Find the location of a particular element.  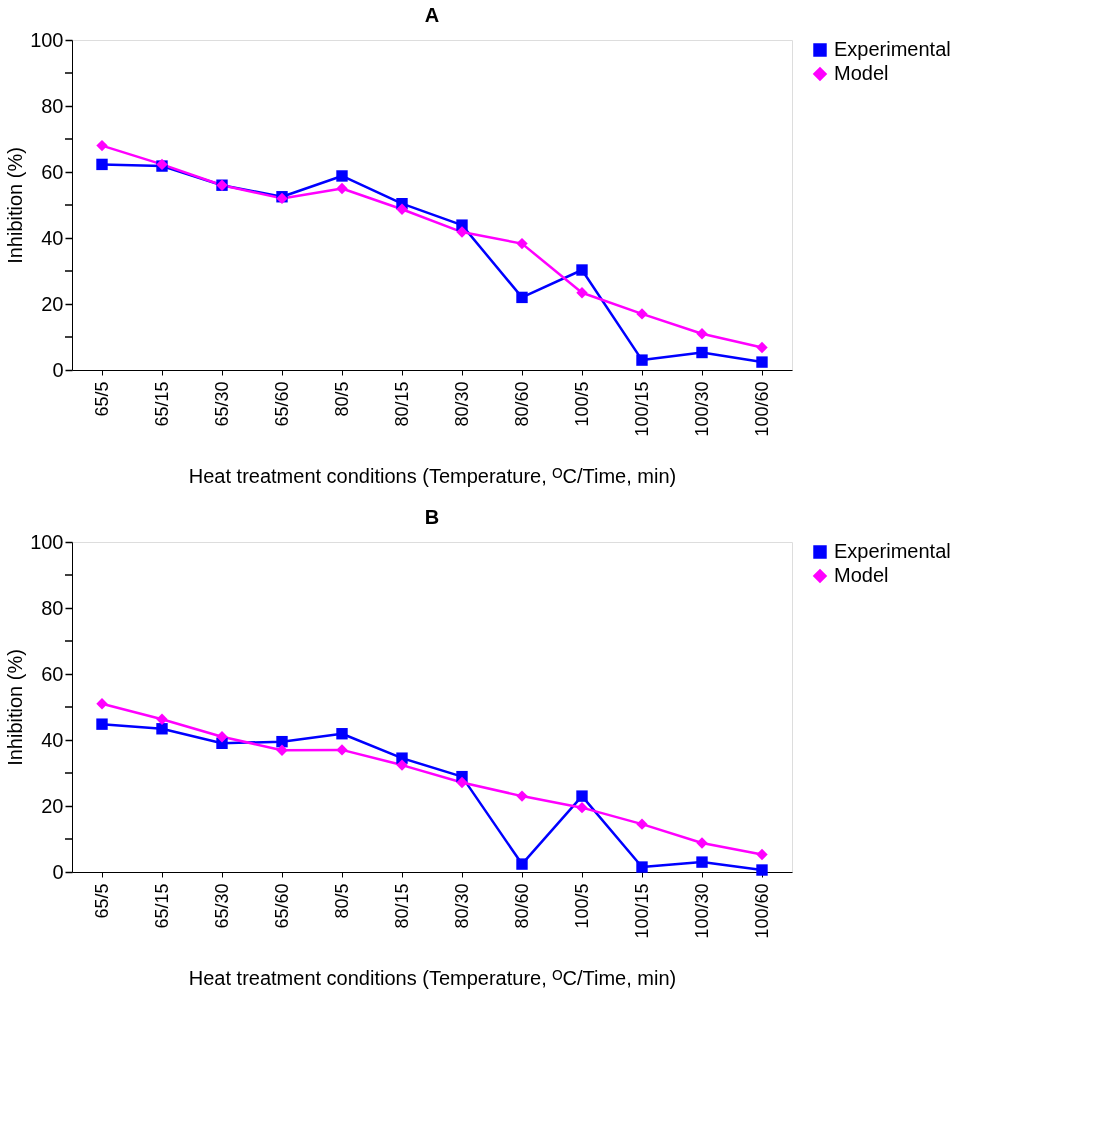

chart-title: A is located at coordinates (432, 15).